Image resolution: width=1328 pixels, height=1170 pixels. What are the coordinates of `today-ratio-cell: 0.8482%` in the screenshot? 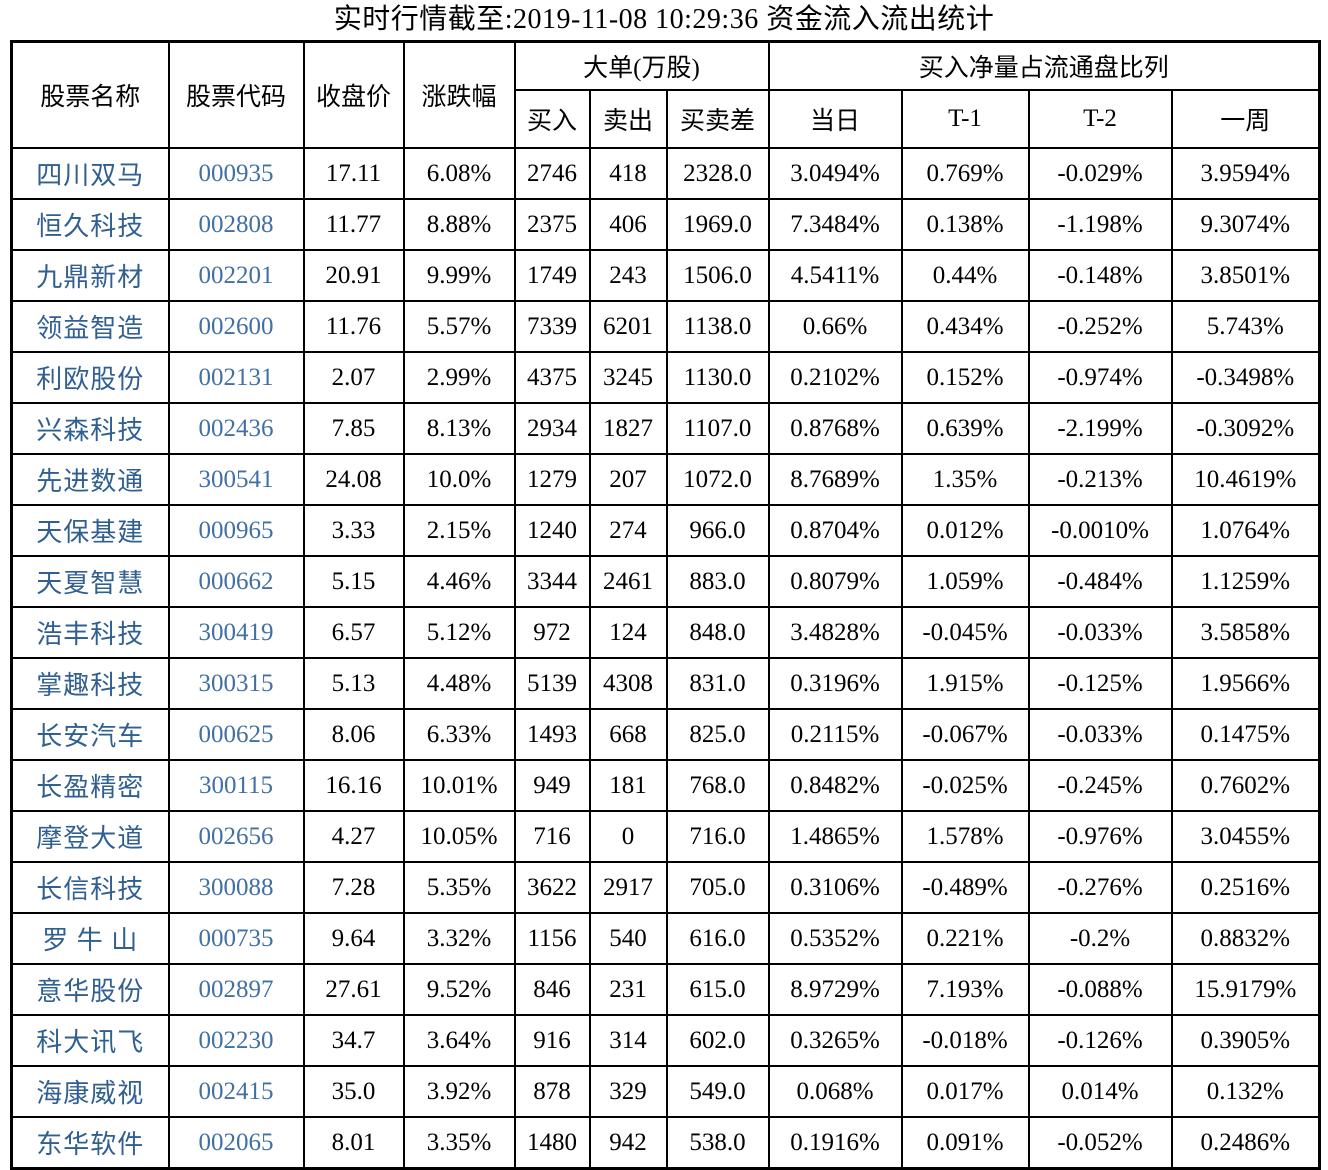 It's located at (835, 785).